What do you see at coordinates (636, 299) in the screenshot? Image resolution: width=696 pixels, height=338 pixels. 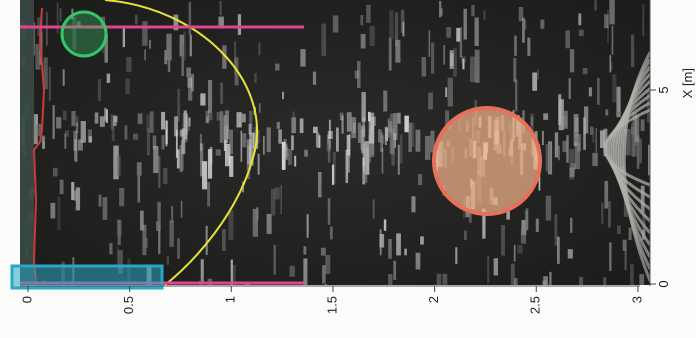 I see `depth-tick-label: 3` at bounding box center [636, 299].